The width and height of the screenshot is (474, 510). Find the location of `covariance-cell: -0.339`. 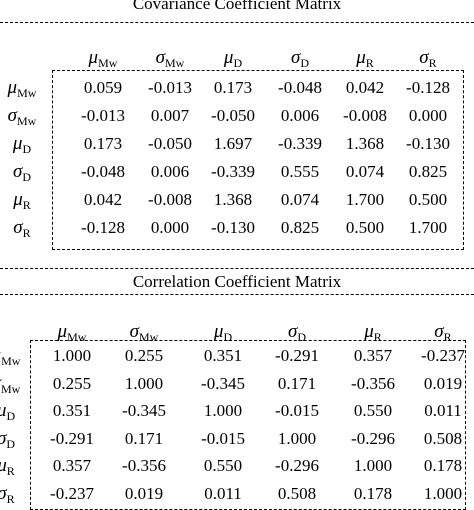

covariance-cell: -0.339 is located at coordinates (233, 171).